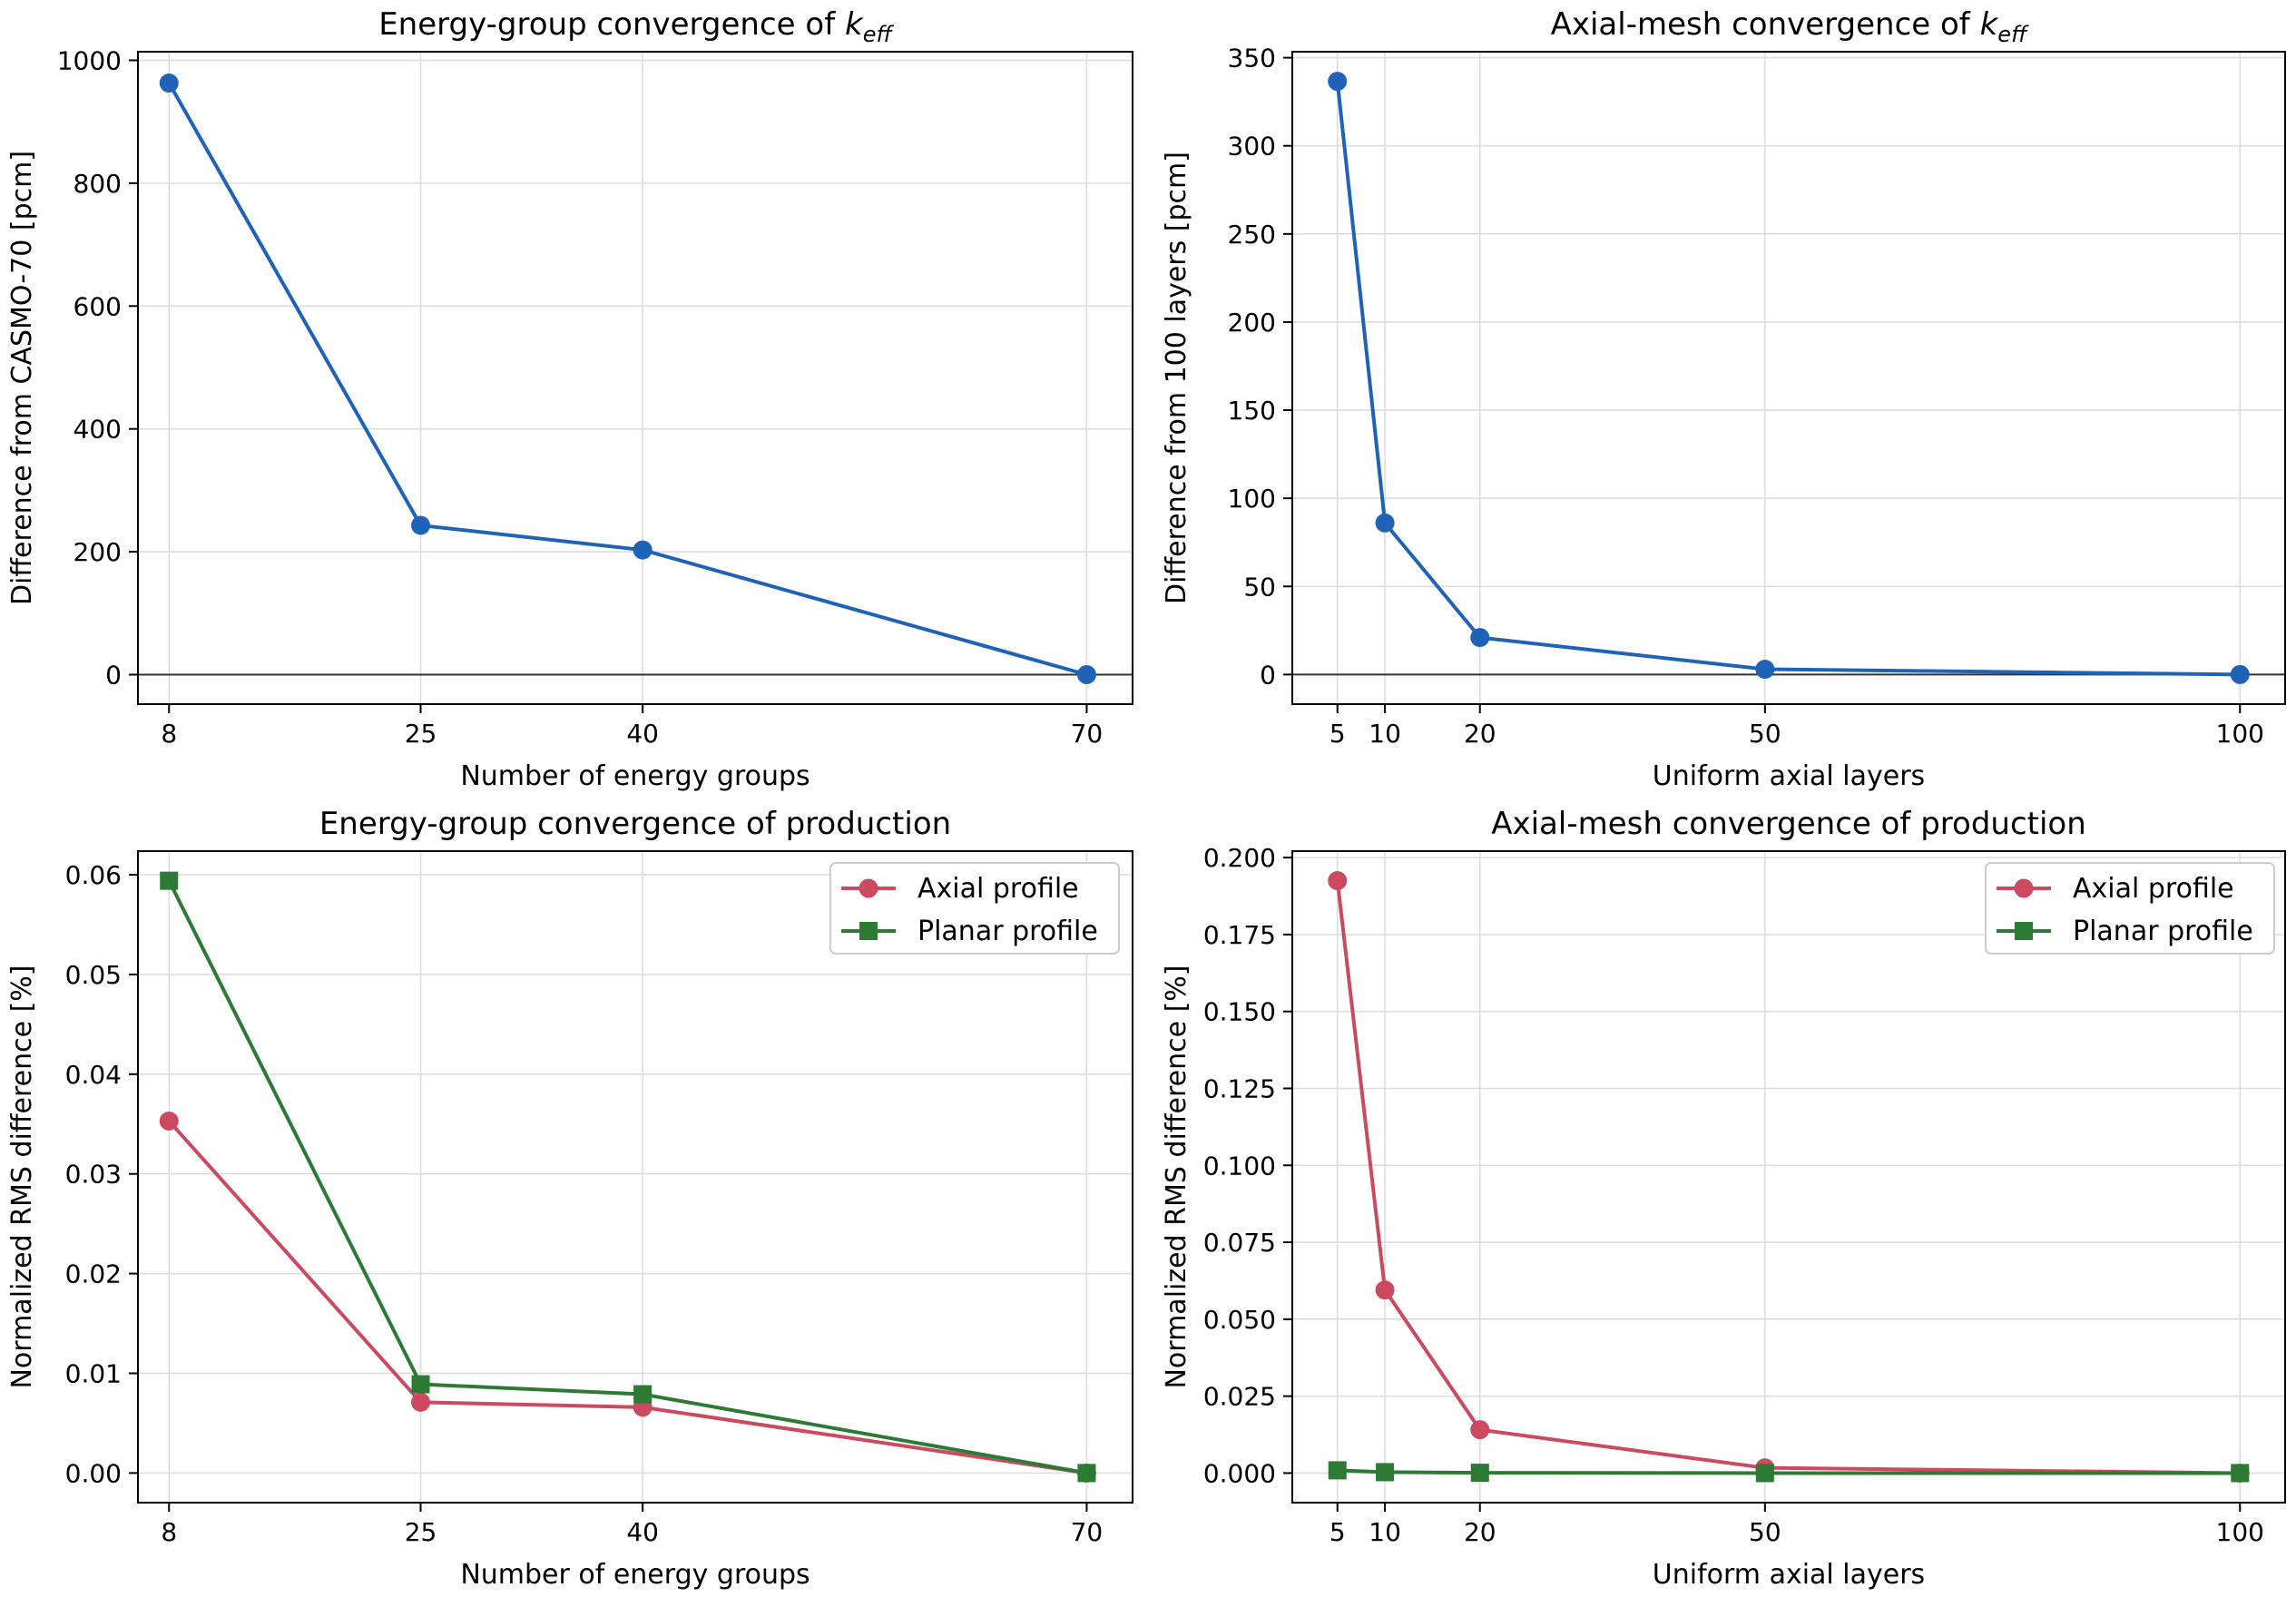 The image size is (2296, 1597). What do you see at coordinates (22, 378) in the screenshot?
I see `y-axis-label: Difference from CASMO-70 [pcm]` at bounding box center [22, 378].